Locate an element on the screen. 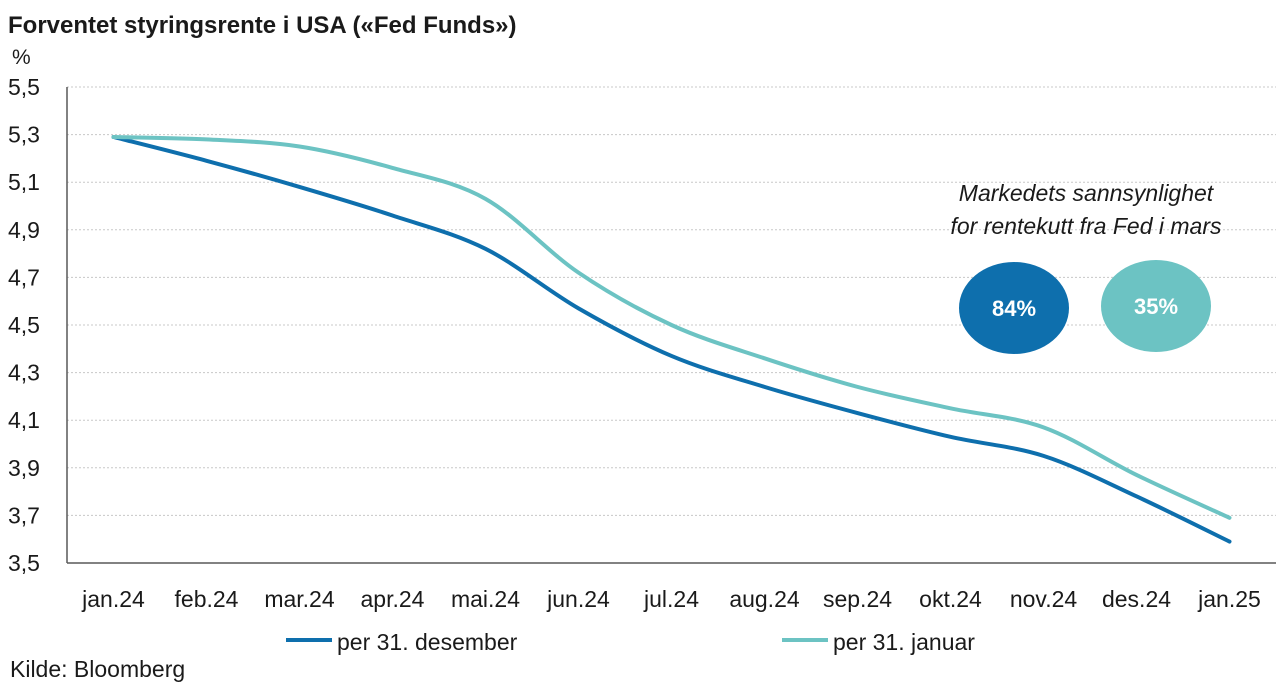 The height and width of the screenshot is (693, 1280). y-tick-label: 4,5 is located at coordinates (24, 325).